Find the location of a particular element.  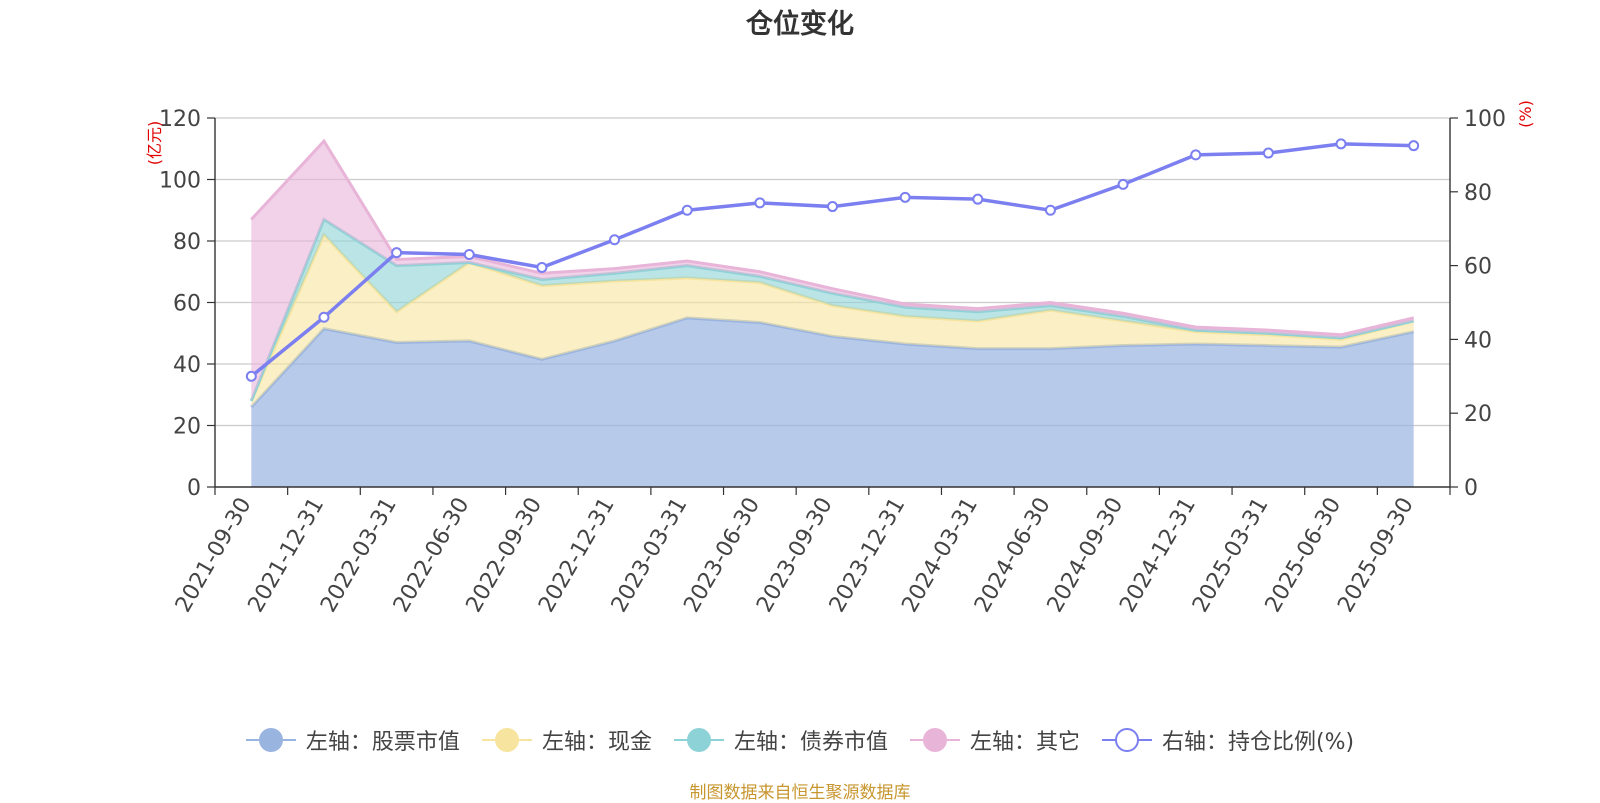

chart-title: 仓位变化 is located at coordinates (800, 24).